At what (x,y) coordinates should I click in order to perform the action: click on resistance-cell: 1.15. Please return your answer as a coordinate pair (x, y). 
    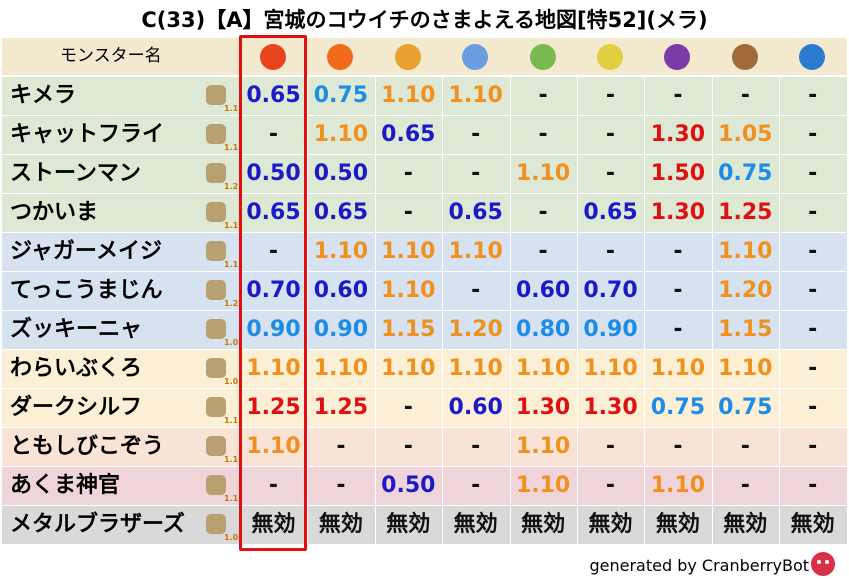
    Looking at the image, I should click on (745, 329).